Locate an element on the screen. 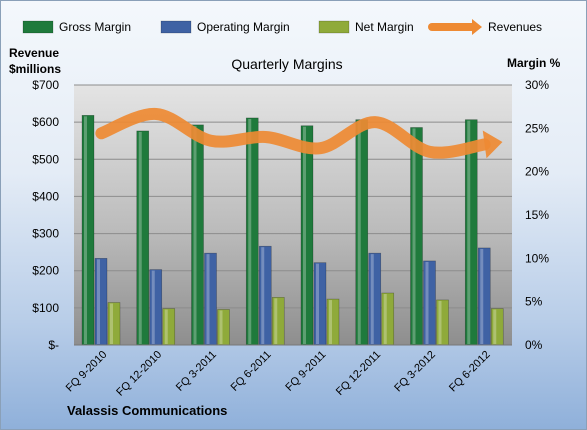 The height and width of the screenshot is (430, 587). revenue-line-path is located at coordinates (293, 133).